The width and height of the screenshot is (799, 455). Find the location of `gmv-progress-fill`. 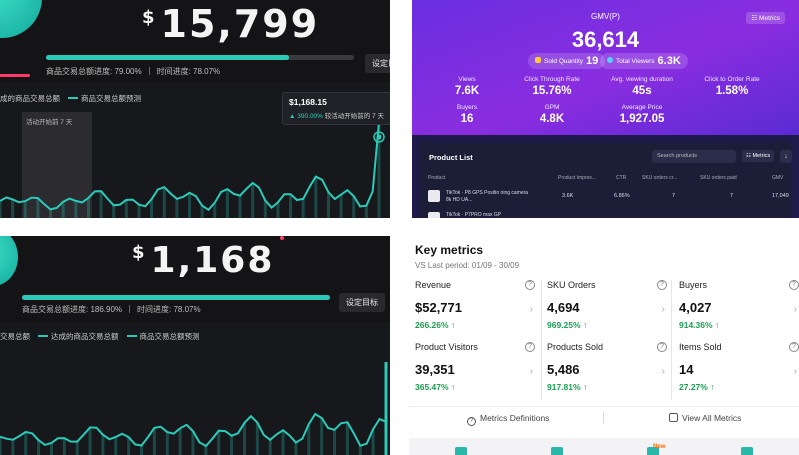

gmv-progress-fill is located at coordinates (176, 297).